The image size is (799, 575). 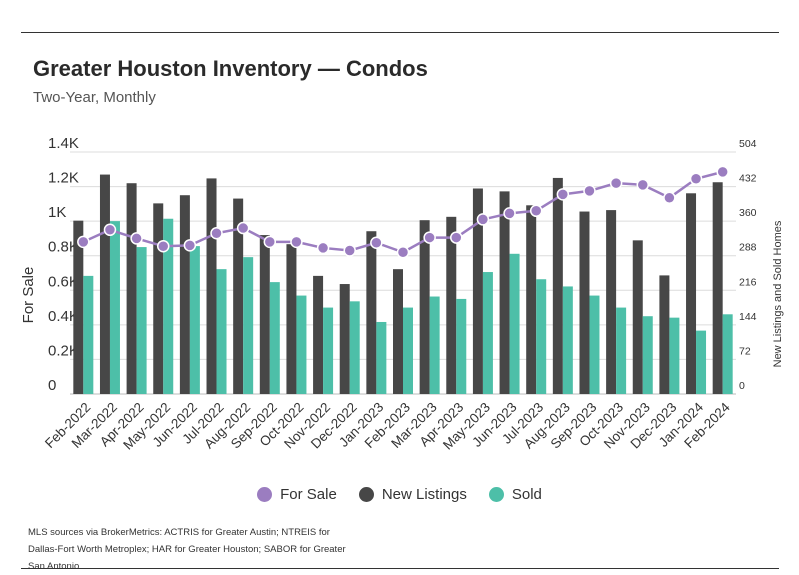 I want to click on y-tick-label: 0.4K, so click(x=63, y=316).